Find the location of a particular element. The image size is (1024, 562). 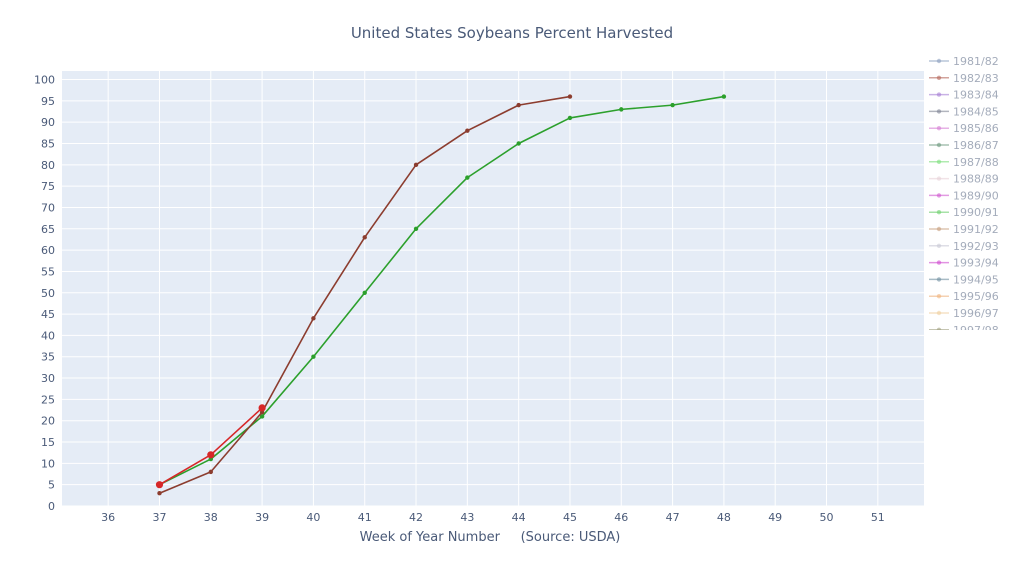

legend-item: 1992/93 is located at coordinates (964, 246).